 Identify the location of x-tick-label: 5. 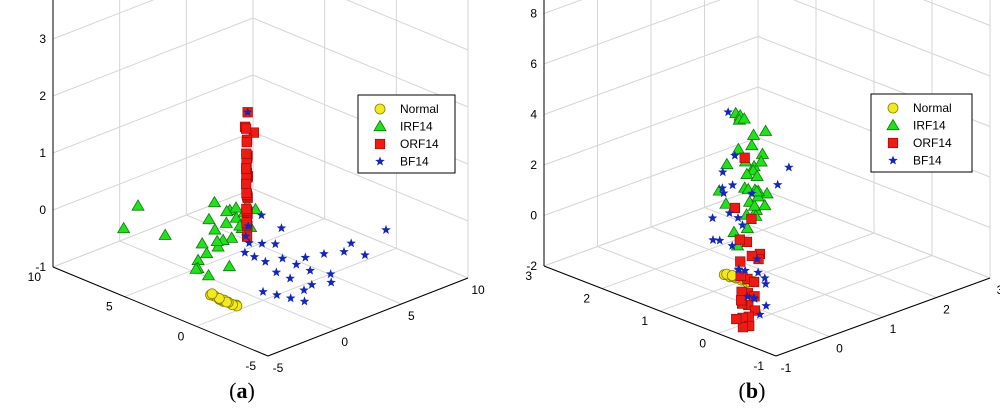
(109, 307).